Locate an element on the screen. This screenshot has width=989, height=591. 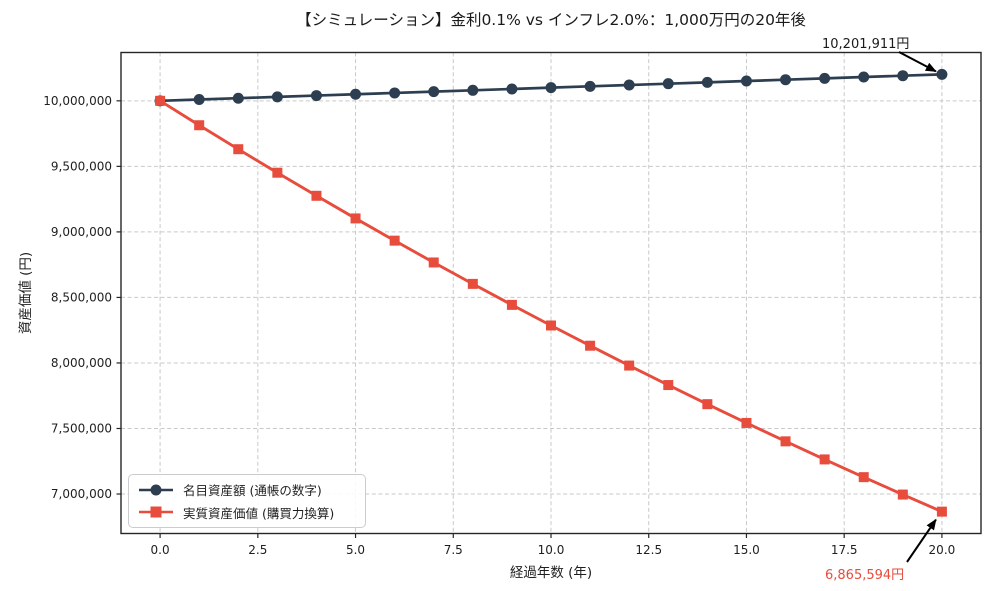
legend-label-real: 実質資産価値 (購買力換算) is located at coordinates (259, 513).